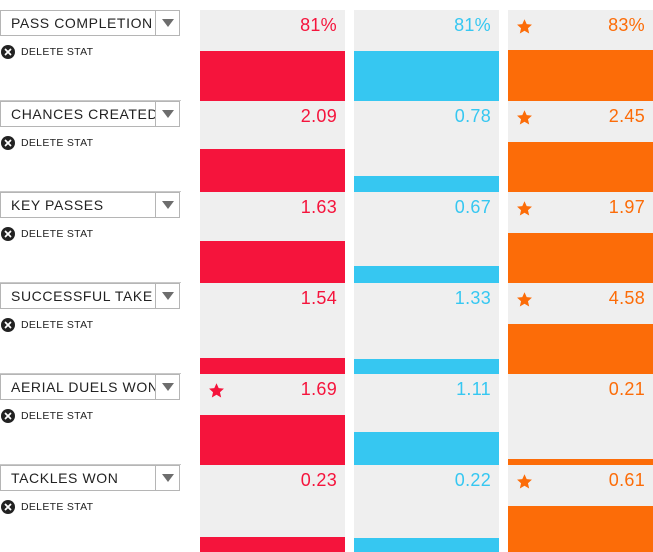  What do you see at coordinates (426, 508) in the screenshot?
I see `stat-cell-player2: 0.22` at bounding box center [426, 508].